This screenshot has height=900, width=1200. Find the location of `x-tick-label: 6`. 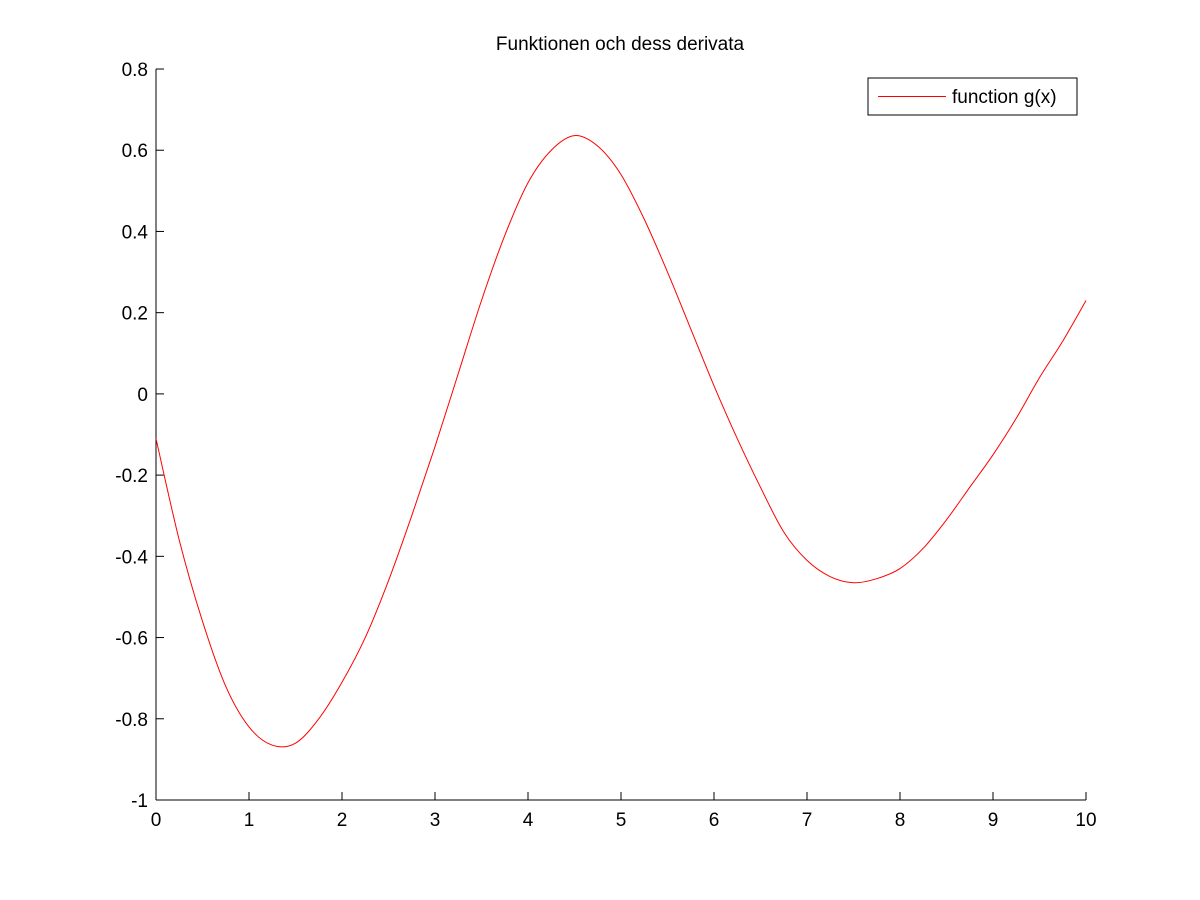

x-tick-label: 6 is located at coordinates (714, 820).